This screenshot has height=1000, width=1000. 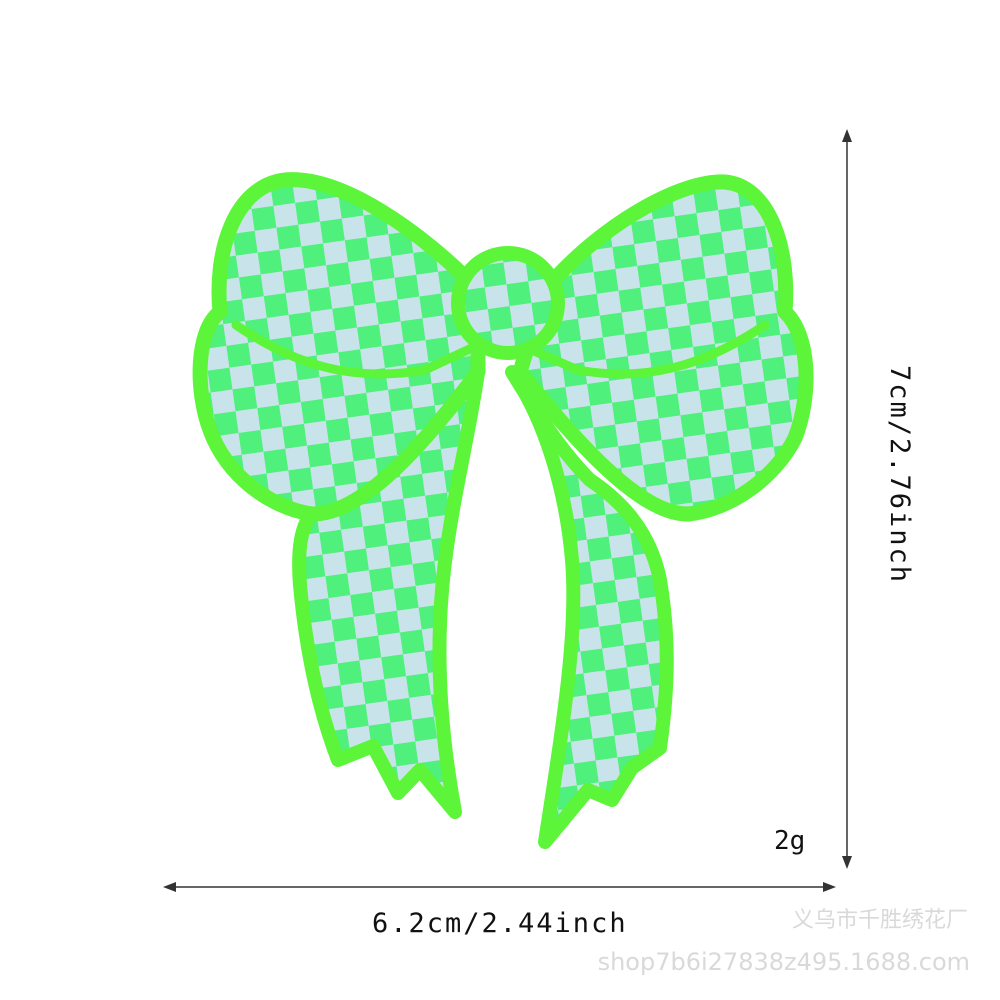 I want to click on watermark-shop-name: 义乌市千胜绣花厂, so click(x=879, y=920).